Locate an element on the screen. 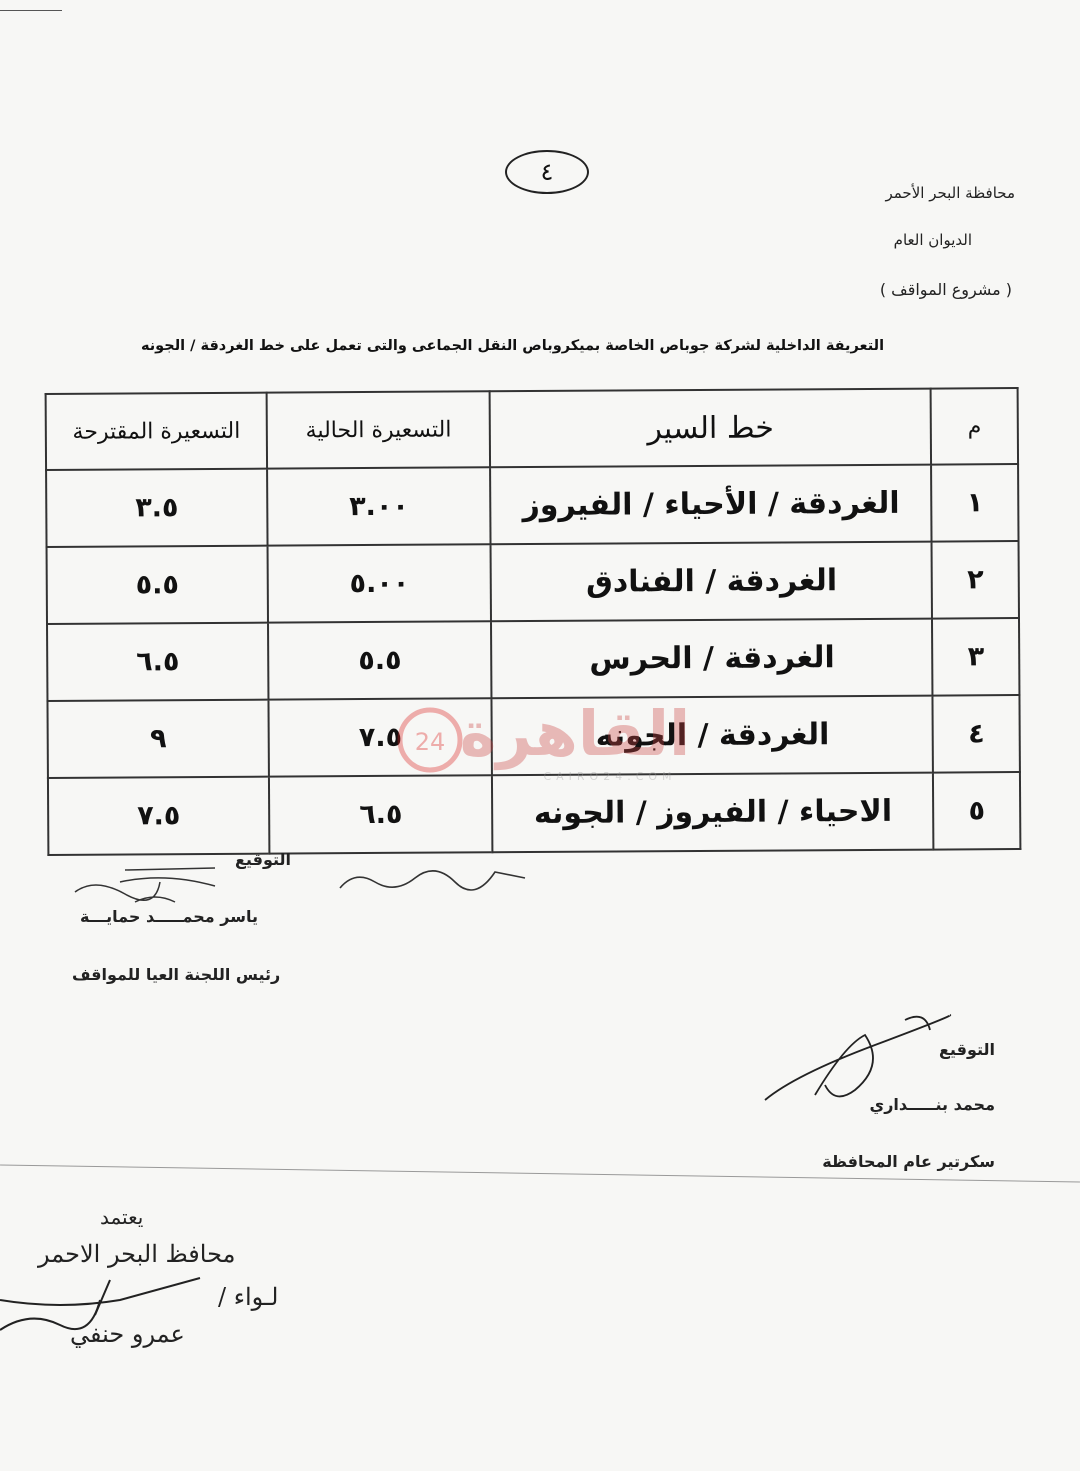 The image size is (1080, 1471). left-handwritten-signature is located at coordinates (145, 885).